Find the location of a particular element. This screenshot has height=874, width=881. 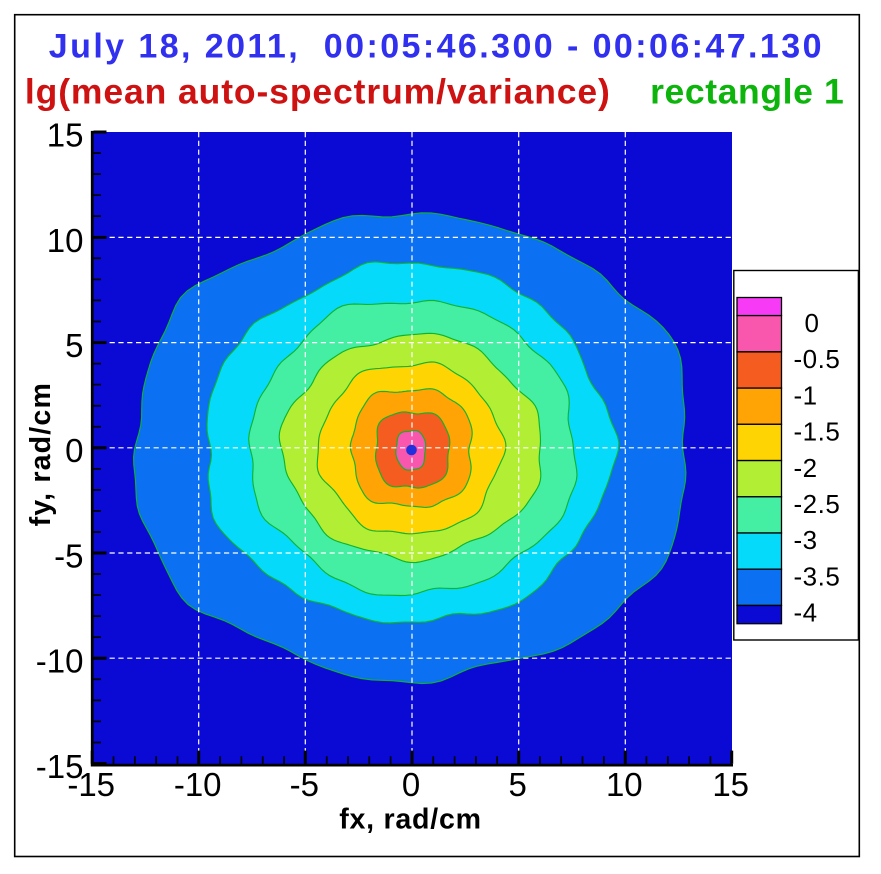

svg-text: -2 is located at coordinates (806, 468).